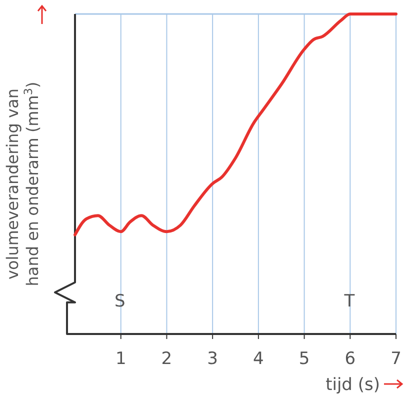  I want to click on x-tick-label: 1, so click(120, 359).